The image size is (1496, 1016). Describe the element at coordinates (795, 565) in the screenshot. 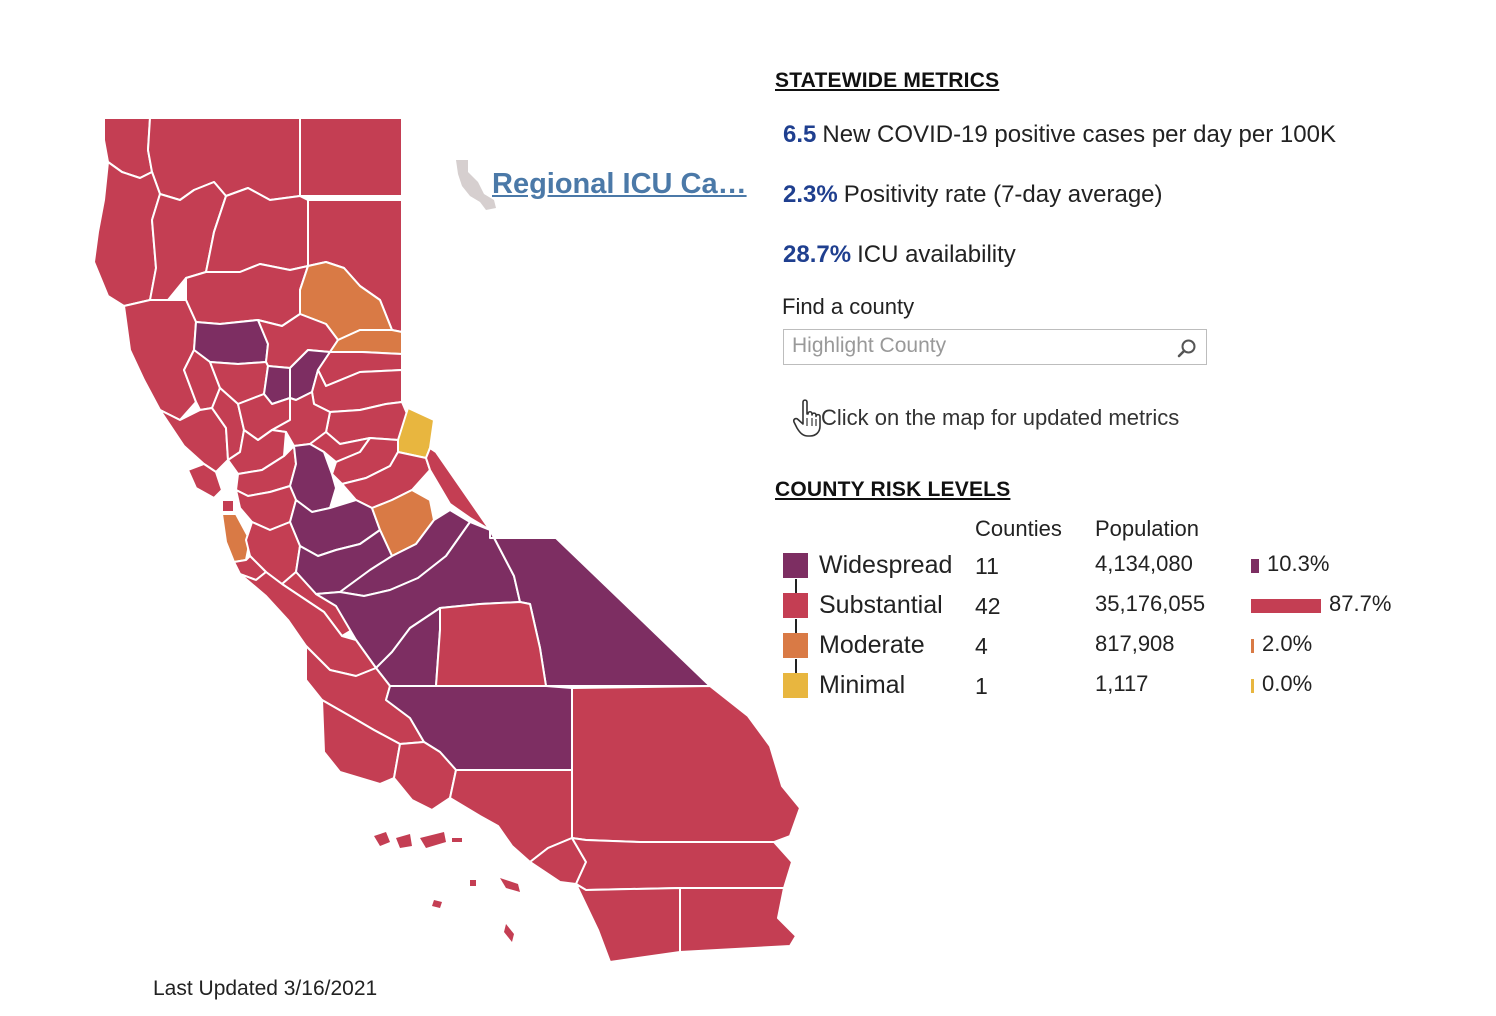

I see `swatch-widespread` at that location.